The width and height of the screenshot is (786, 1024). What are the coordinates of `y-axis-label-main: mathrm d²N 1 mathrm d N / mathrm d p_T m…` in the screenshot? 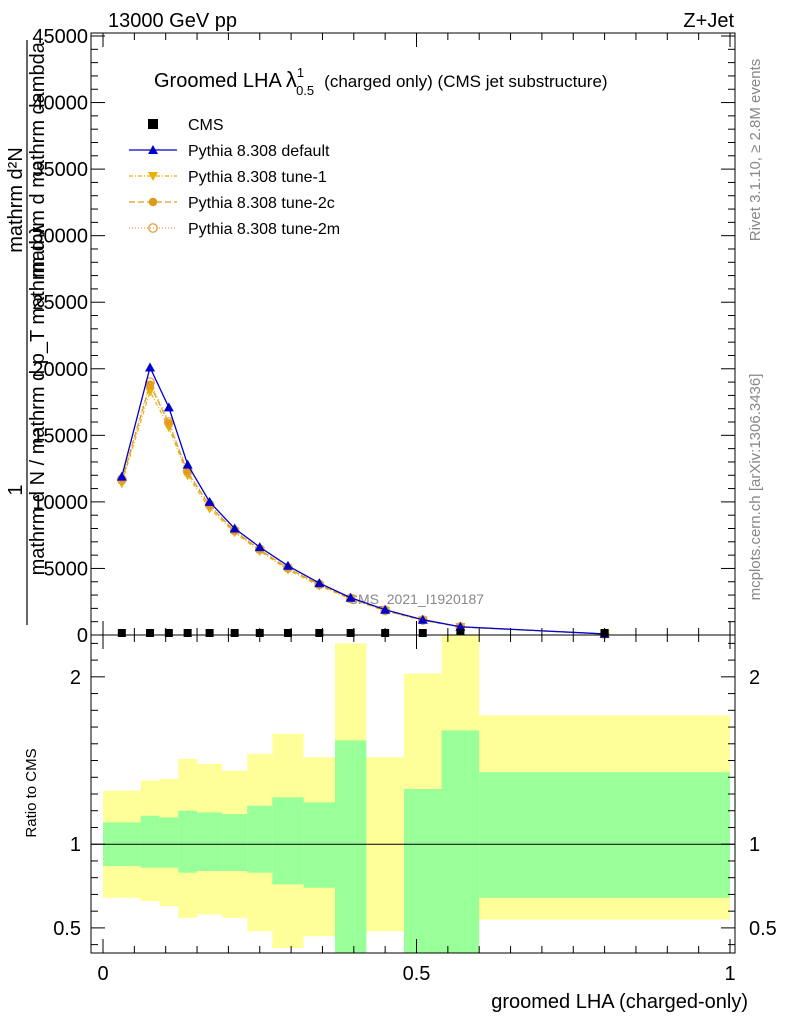 It's located at (27, 332).